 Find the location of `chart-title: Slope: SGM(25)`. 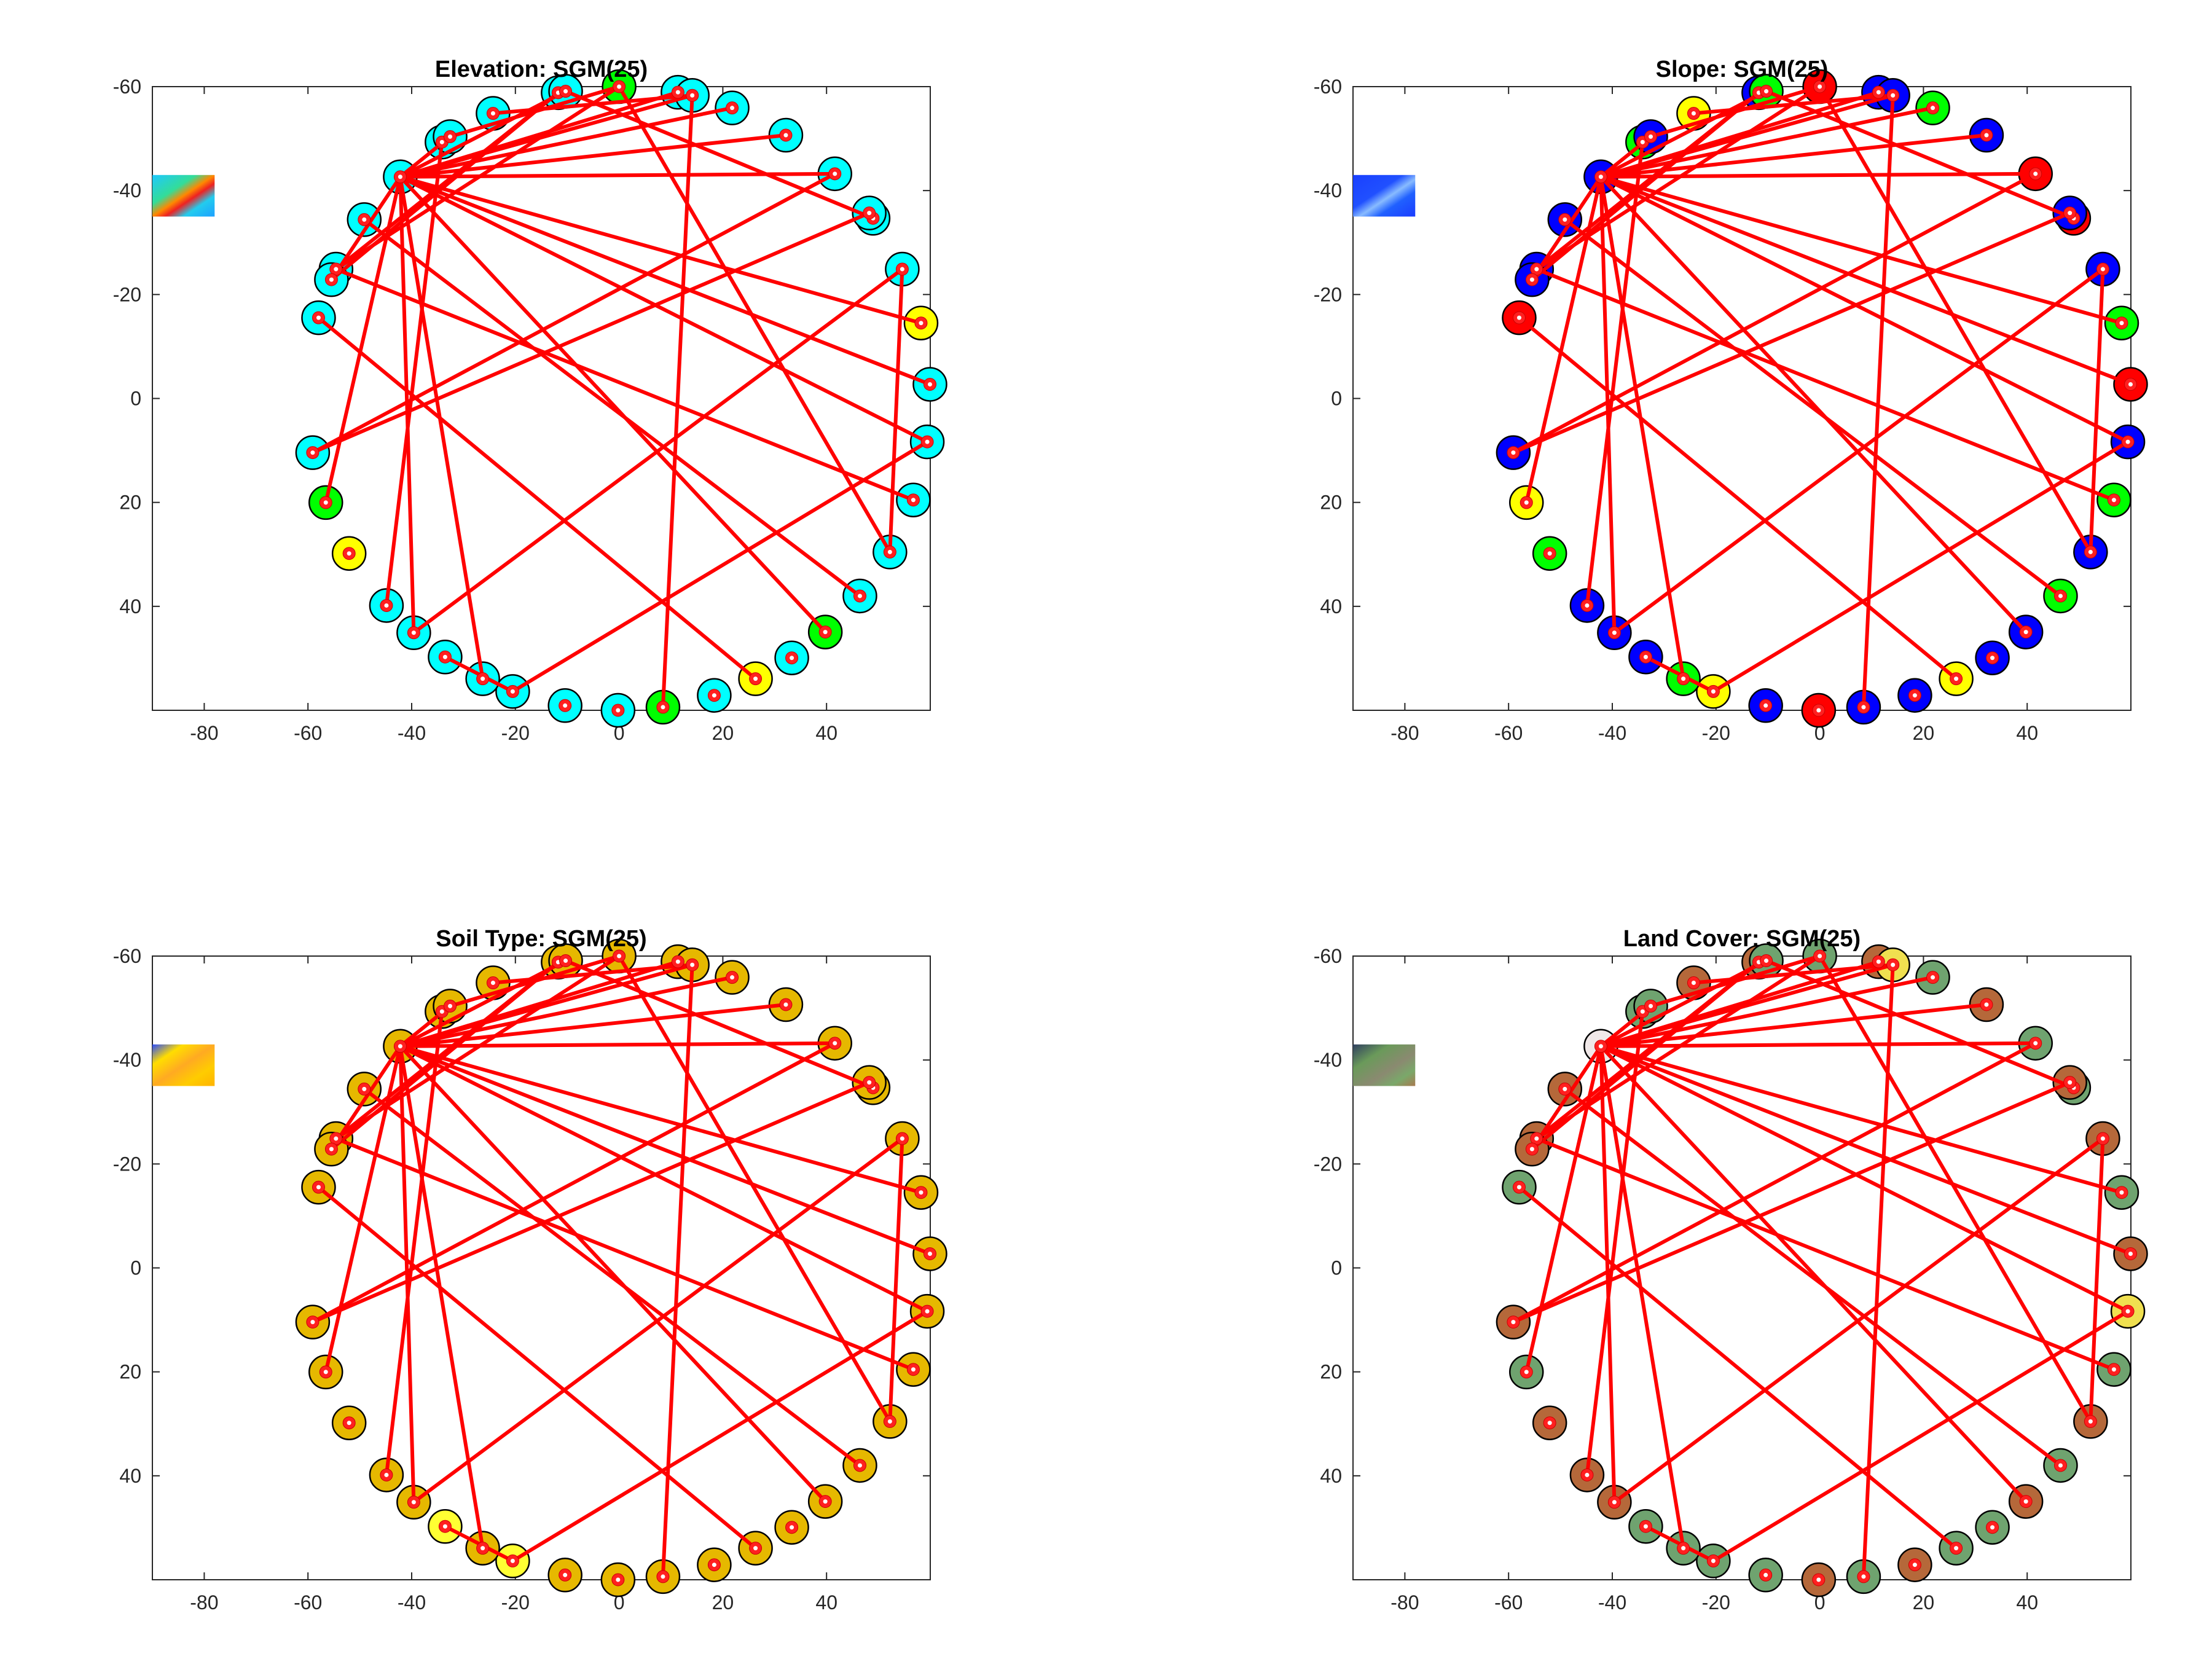

chart-title: Slope: SGM(25) is located at coordinates (1742, 69).